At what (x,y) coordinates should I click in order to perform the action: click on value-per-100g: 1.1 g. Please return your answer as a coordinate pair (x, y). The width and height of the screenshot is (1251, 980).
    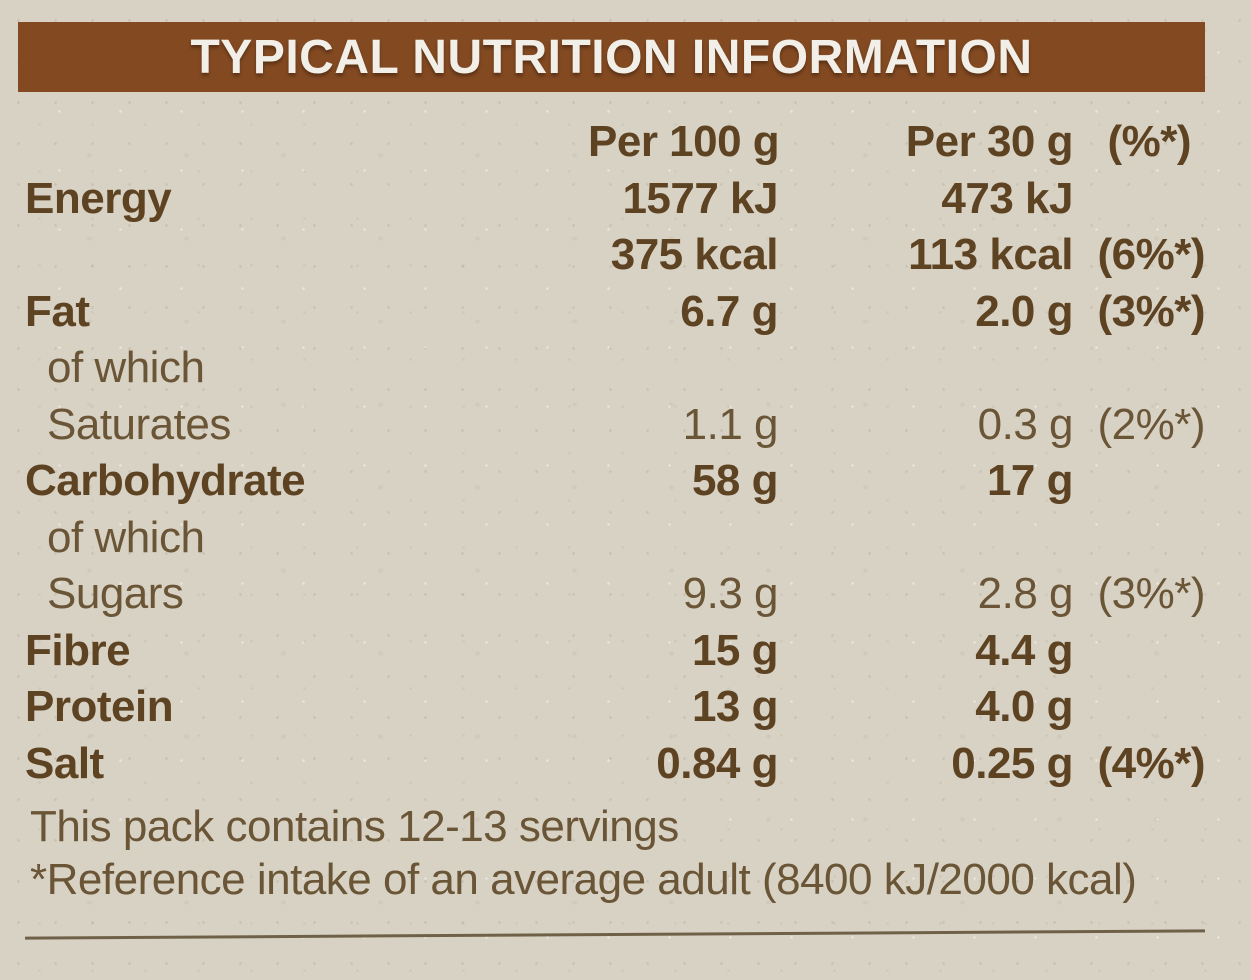
    Looking at the image, I should click on (730, 424).